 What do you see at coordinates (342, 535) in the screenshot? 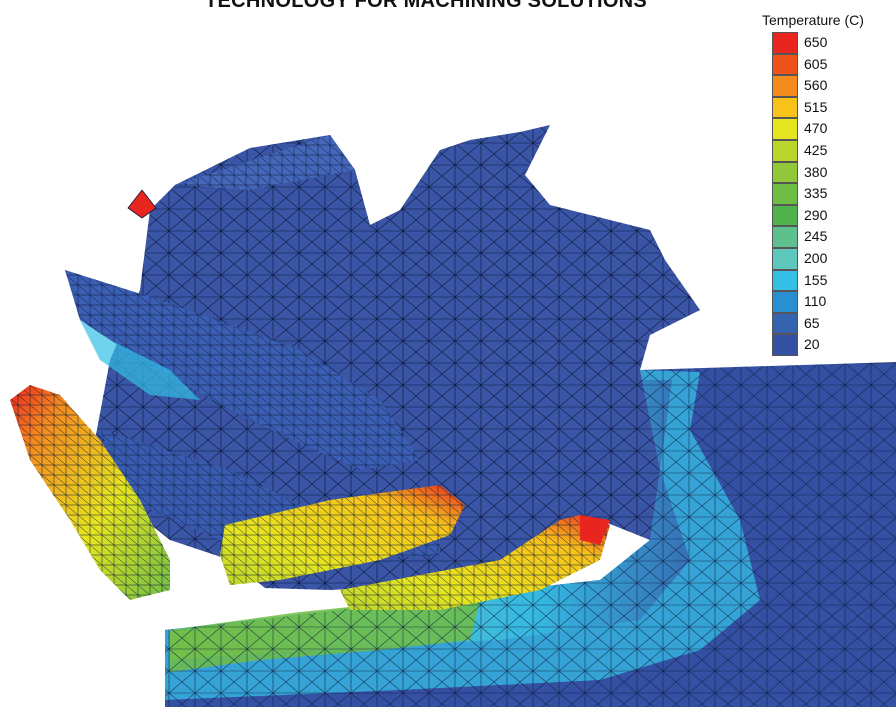
I see `hot-chip-center` at bounding box center [342, 535].